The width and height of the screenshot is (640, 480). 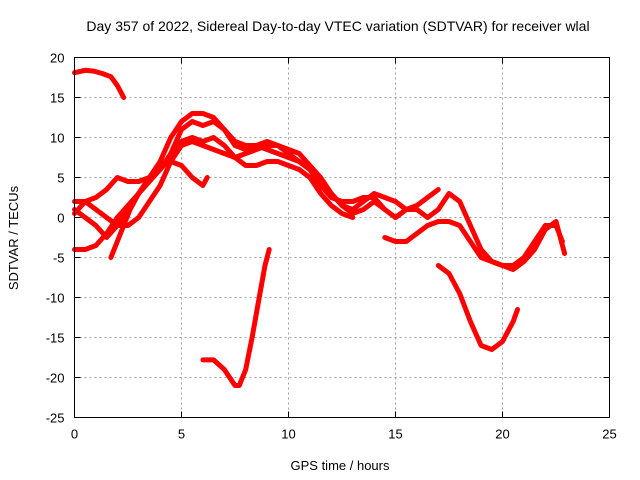 I want to click on y-tick-label: -10, so click(x=55, y=298).